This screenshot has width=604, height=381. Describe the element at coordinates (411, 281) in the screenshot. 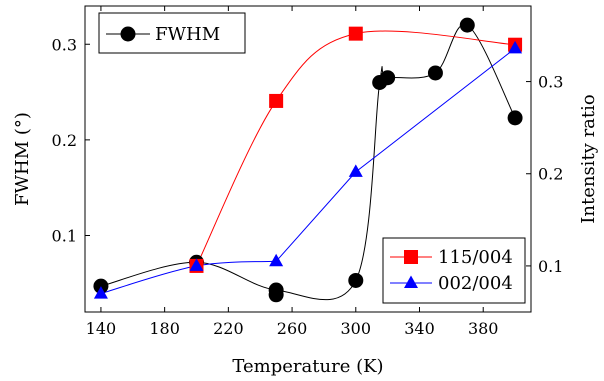

I see `legend-002-marker` at that location.